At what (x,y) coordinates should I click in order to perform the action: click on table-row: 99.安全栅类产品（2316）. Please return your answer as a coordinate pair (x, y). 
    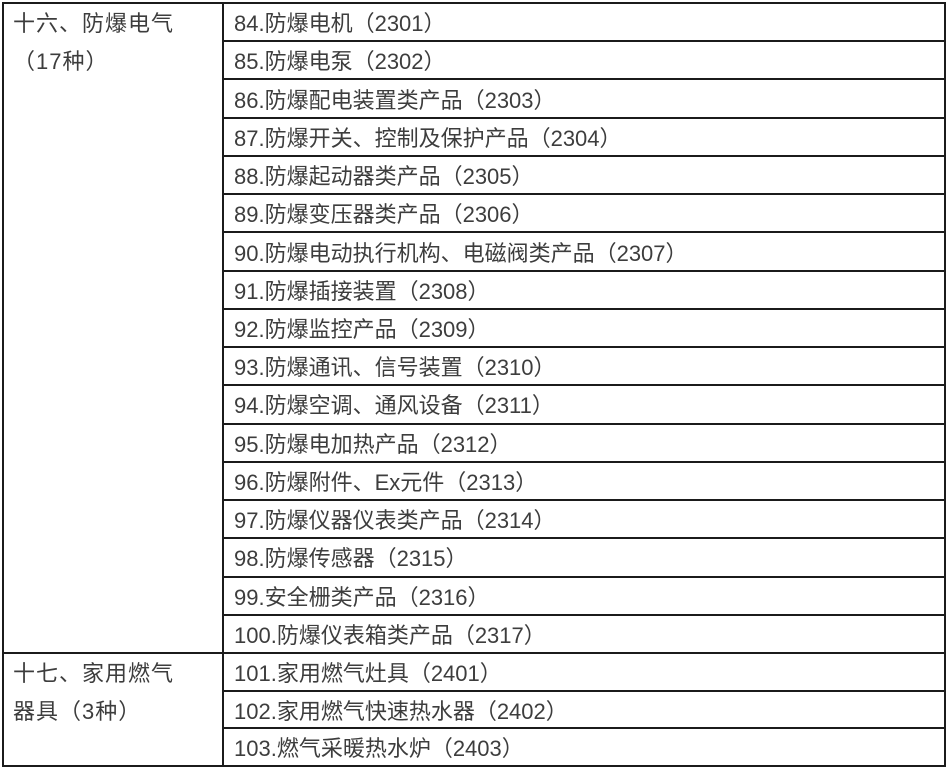
    Looking at the image, I should click on (584, 597).